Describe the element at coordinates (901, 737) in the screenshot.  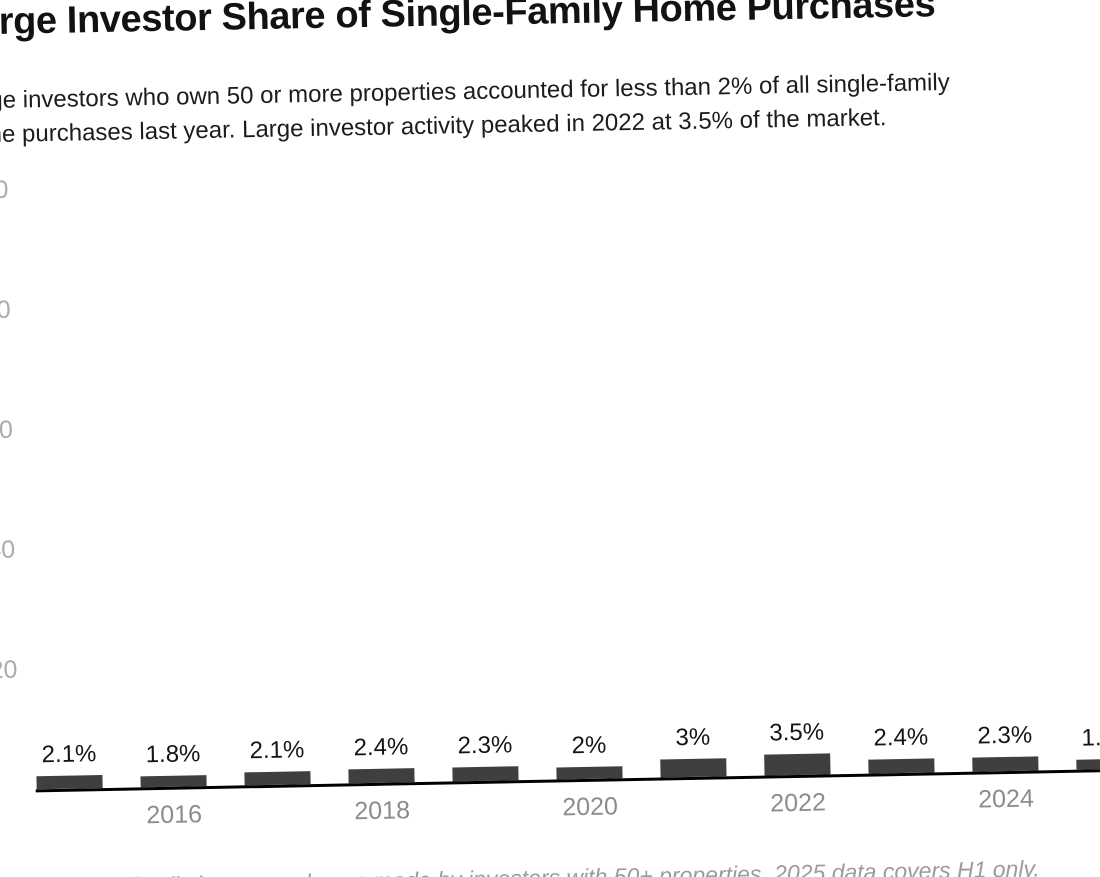
I see `value-label-2023: 2.4%` at that location.